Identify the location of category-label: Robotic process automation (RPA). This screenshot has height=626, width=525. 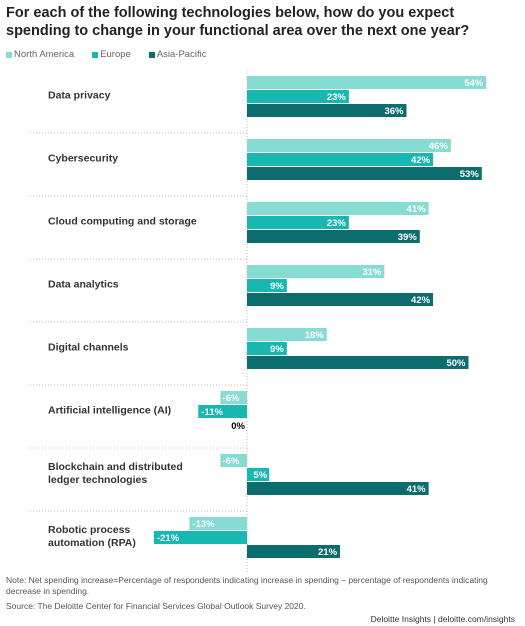
(92, 536).